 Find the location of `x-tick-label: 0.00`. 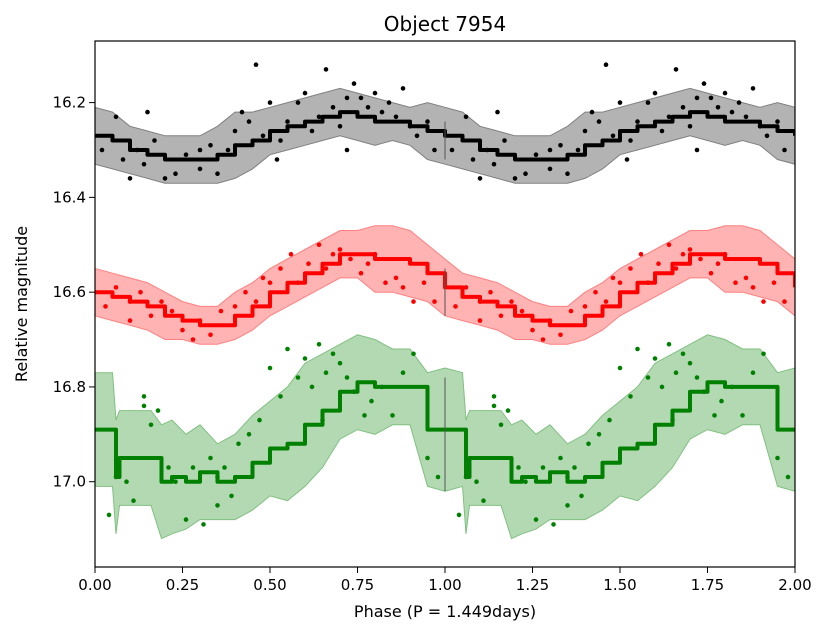

x-tick-label: 0.00 is located at coordinates (94, 585).